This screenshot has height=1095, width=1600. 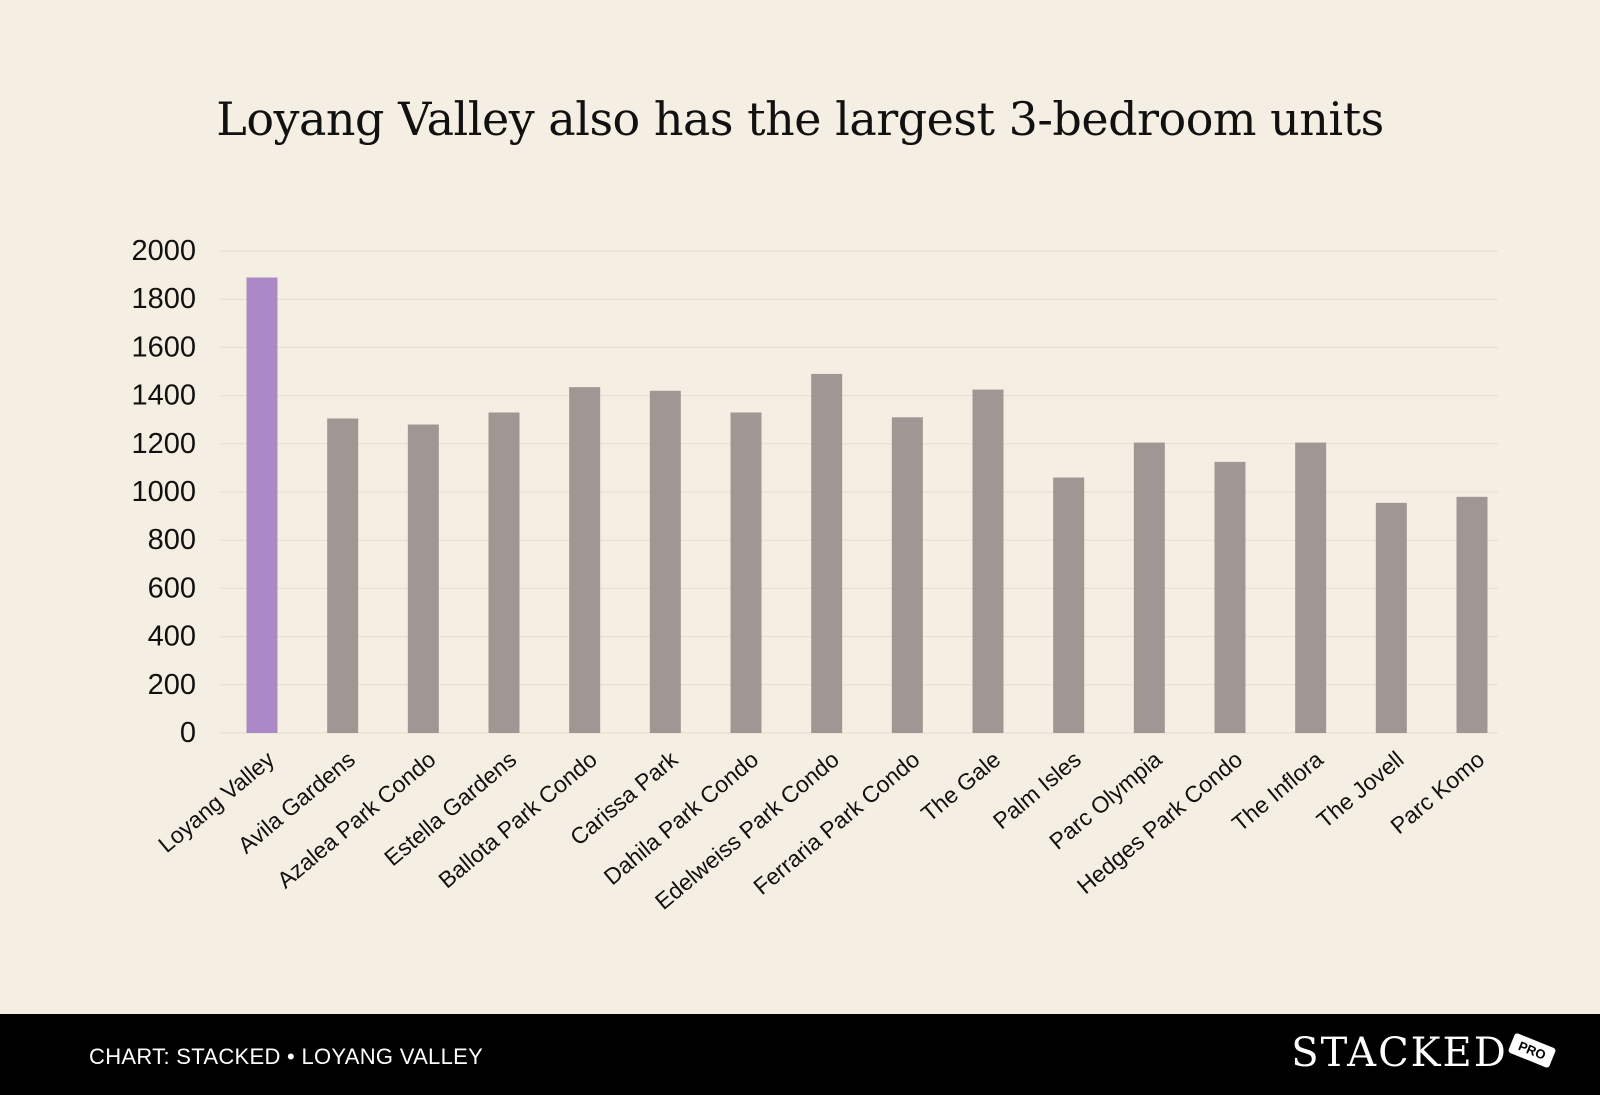 I want to click on bar-palm-isles, so click(x=1069, y=605).